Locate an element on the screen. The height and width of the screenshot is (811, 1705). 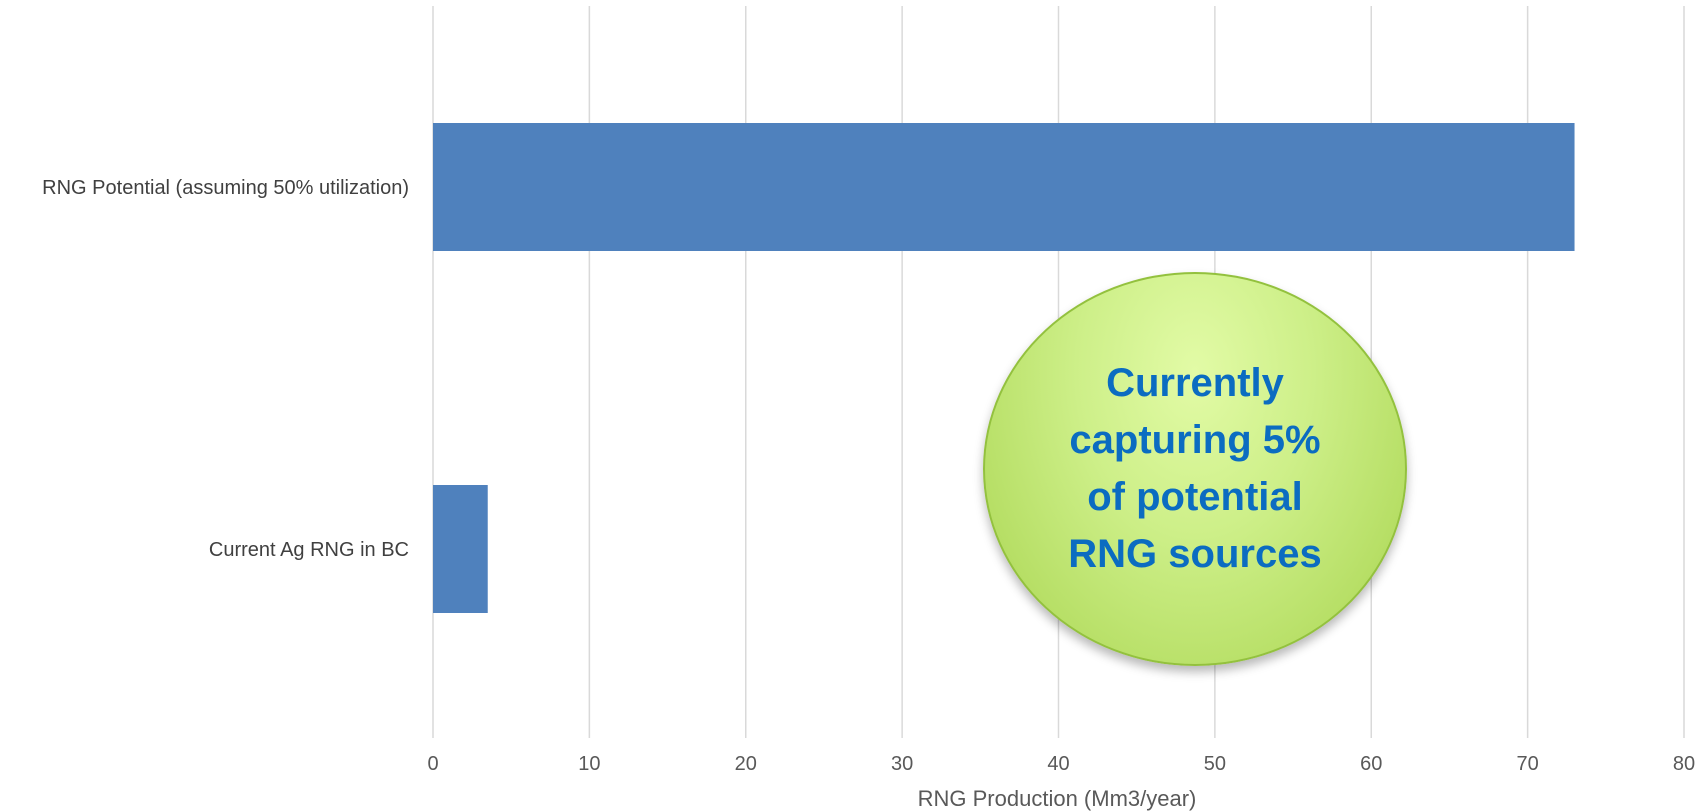
x-tick-label: 0 is located at coordinates (432, 764).